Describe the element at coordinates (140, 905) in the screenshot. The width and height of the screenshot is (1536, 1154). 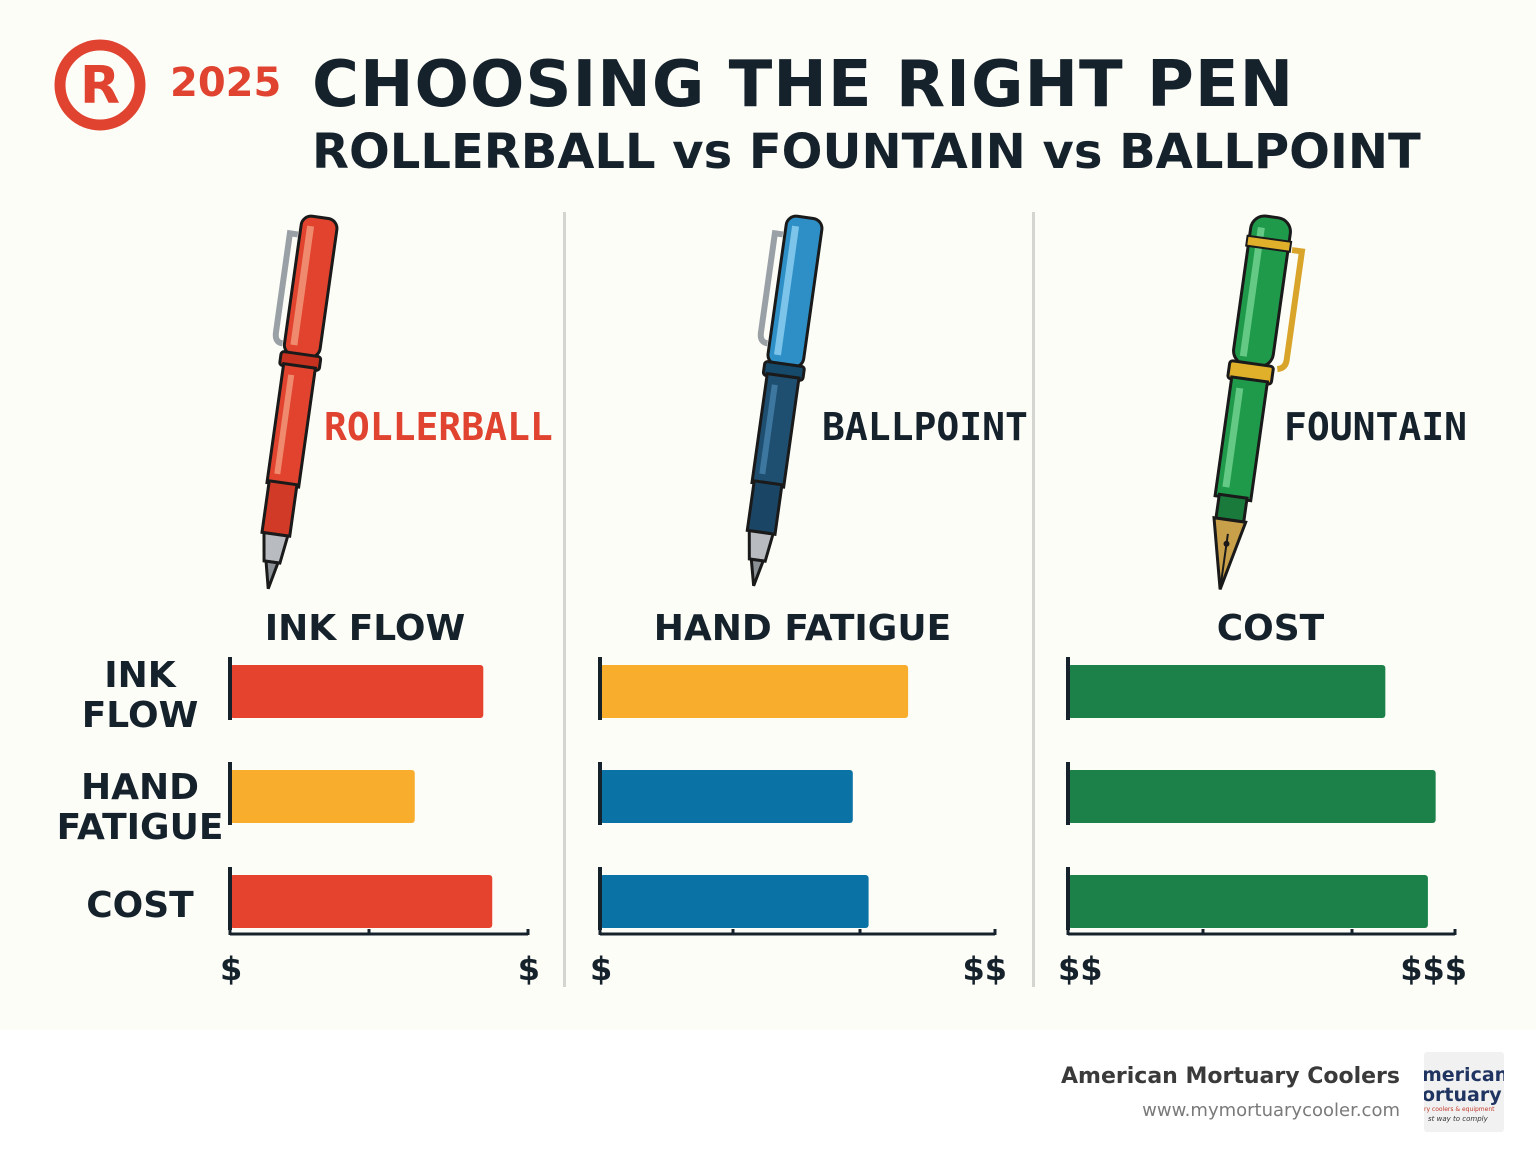
I see `row-label-cost: COST` at that location.